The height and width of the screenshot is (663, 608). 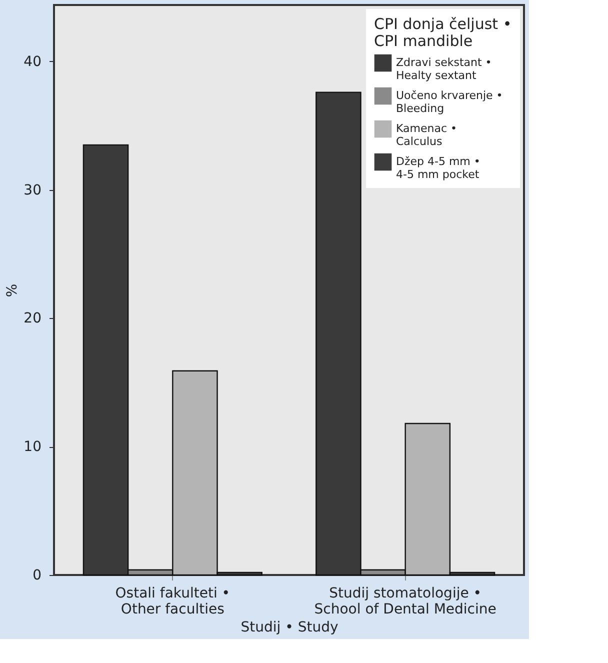 What do you see at coordinates (449, 102) in the screenshot?
I see `legend-label: Uočeno krvarenje • Bleeding` at bounding box center [449, 102].